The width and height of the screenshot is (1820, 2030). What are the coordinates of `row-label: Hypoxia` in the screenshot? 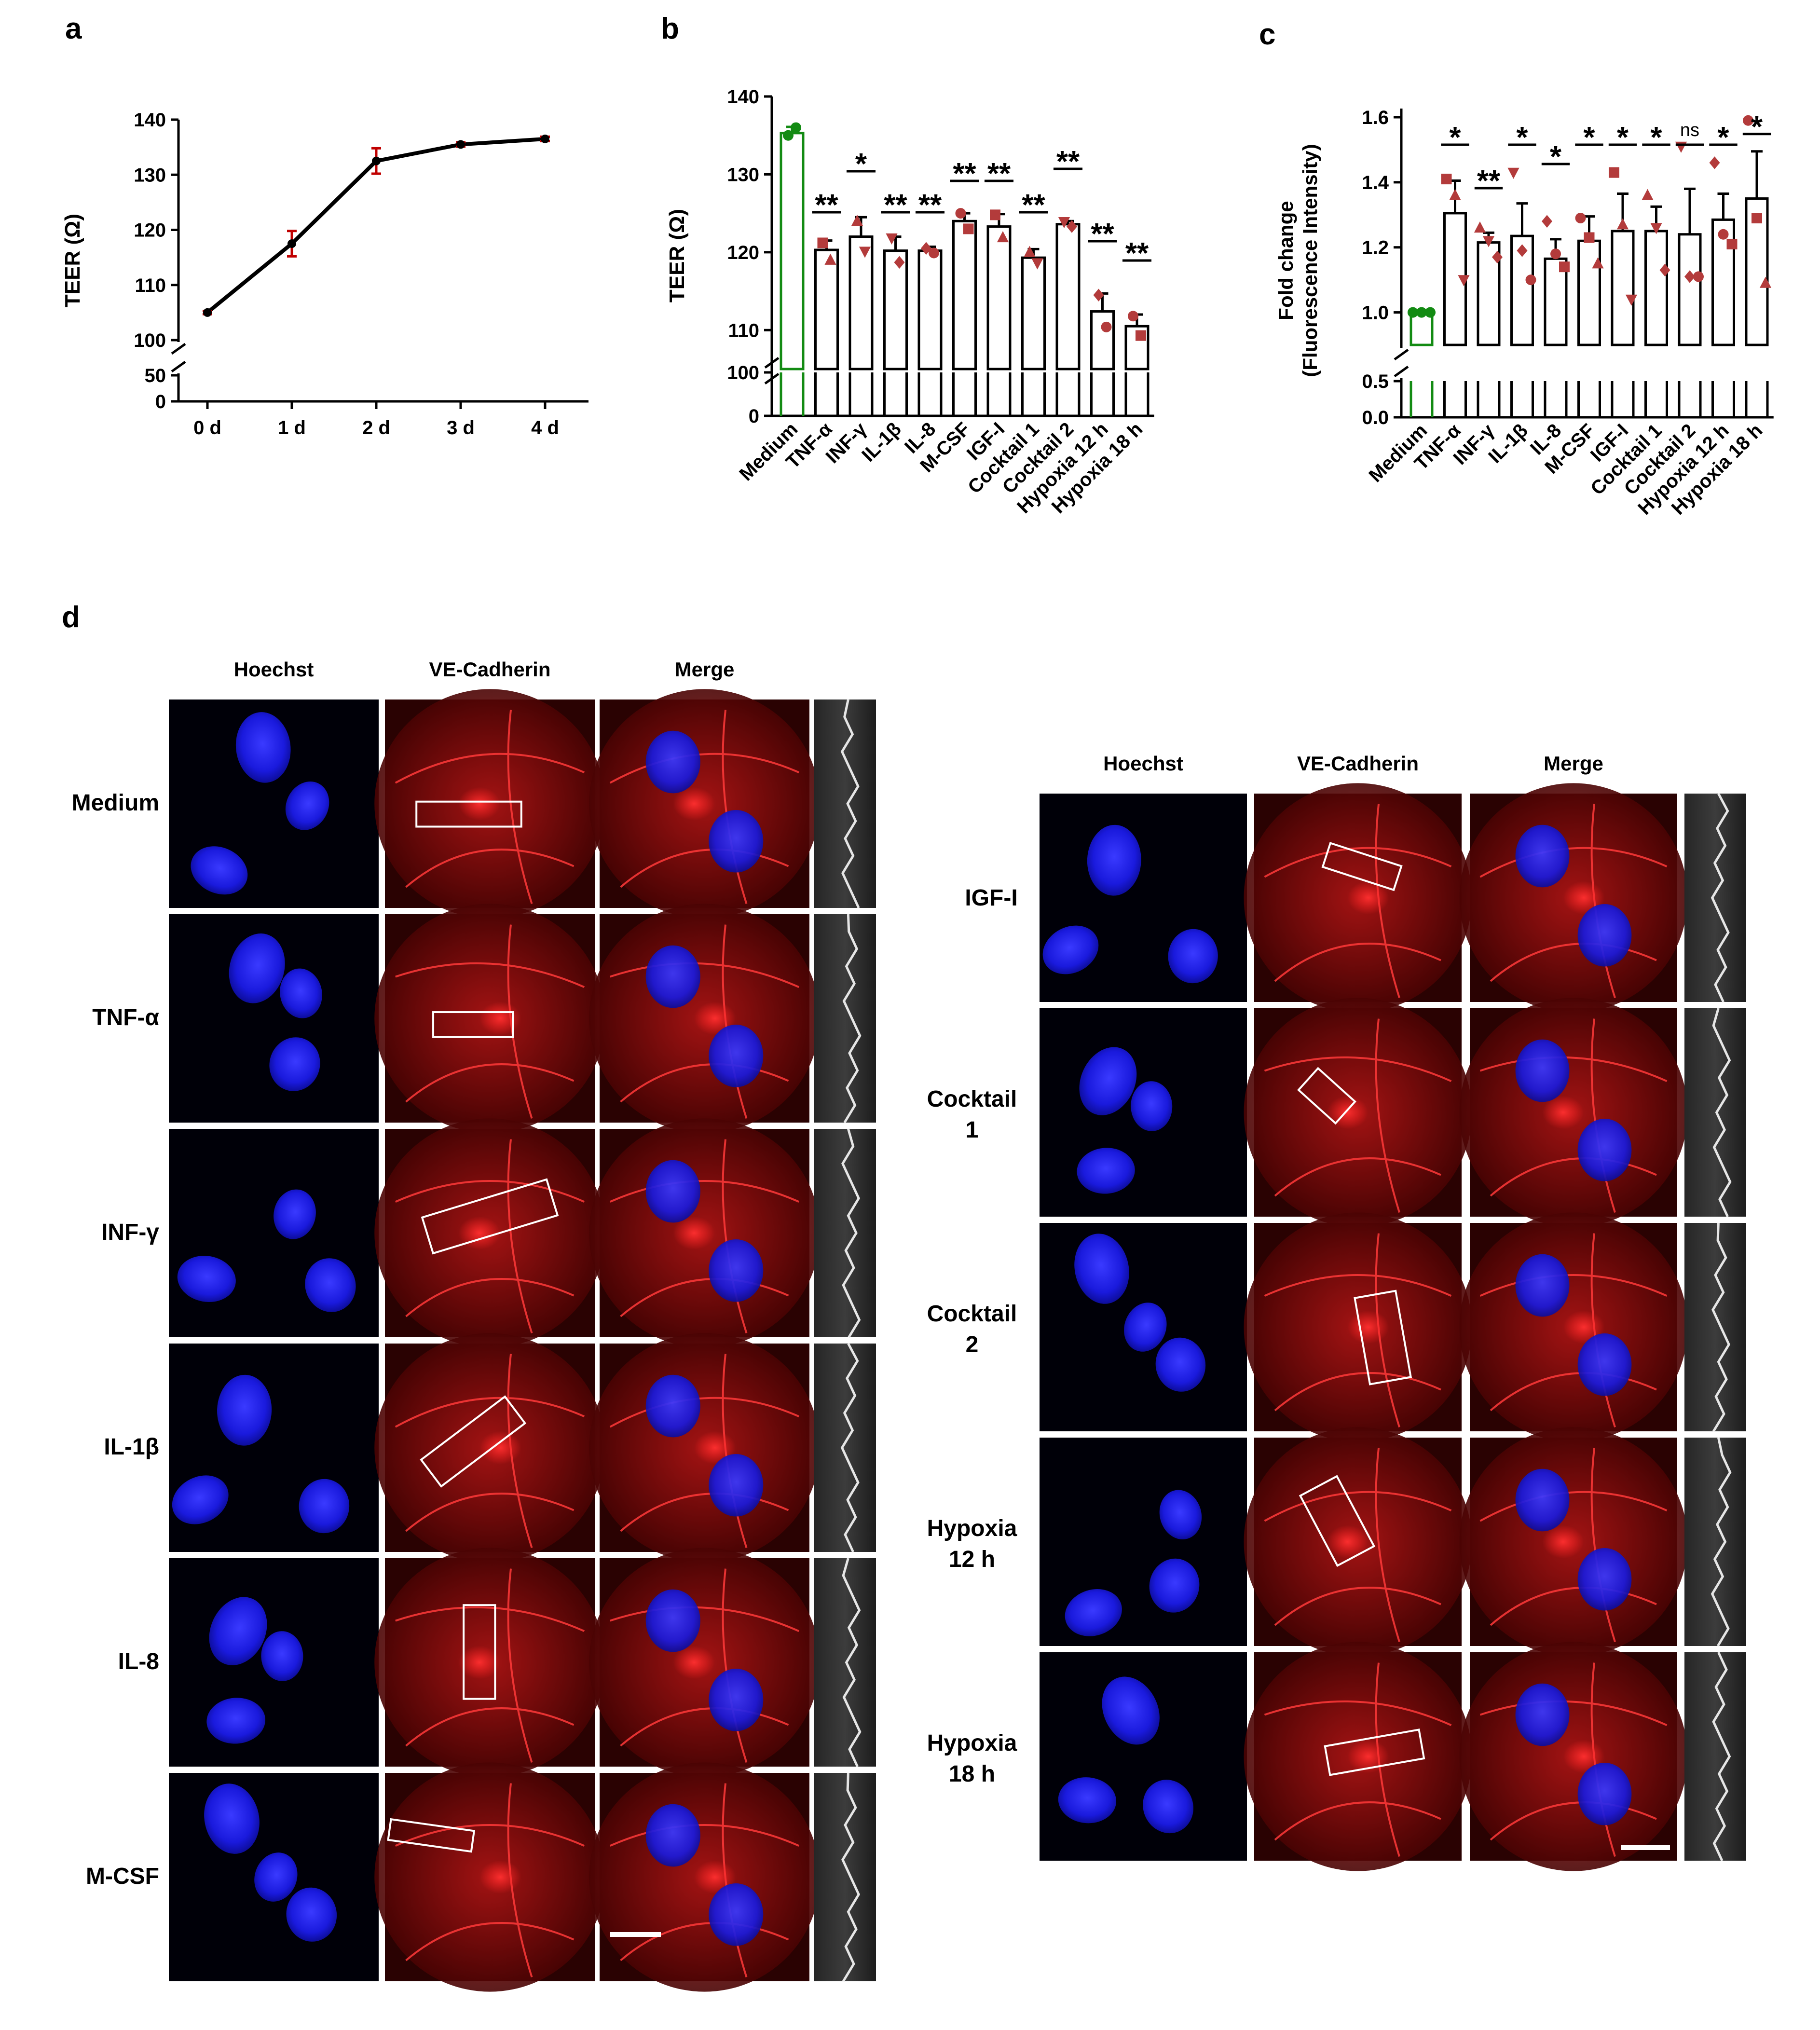 It's located at (972, 1528).